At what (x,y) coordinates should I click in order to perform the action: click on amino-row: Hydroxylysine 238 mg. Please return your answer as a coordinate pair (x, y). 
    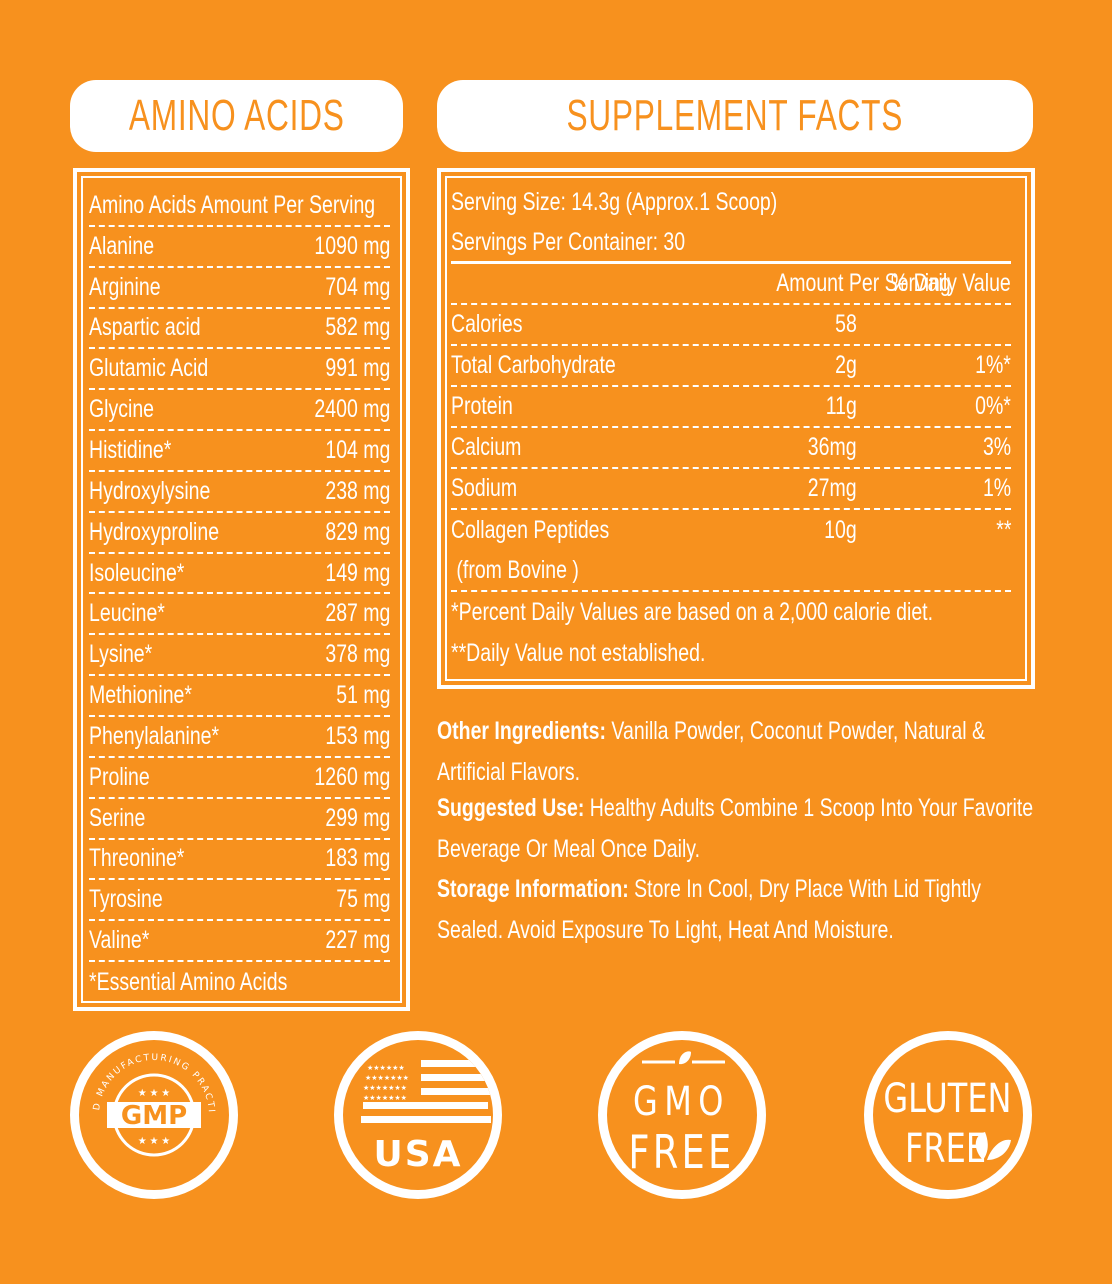
    Looking at the image, I should click on (239, 492).